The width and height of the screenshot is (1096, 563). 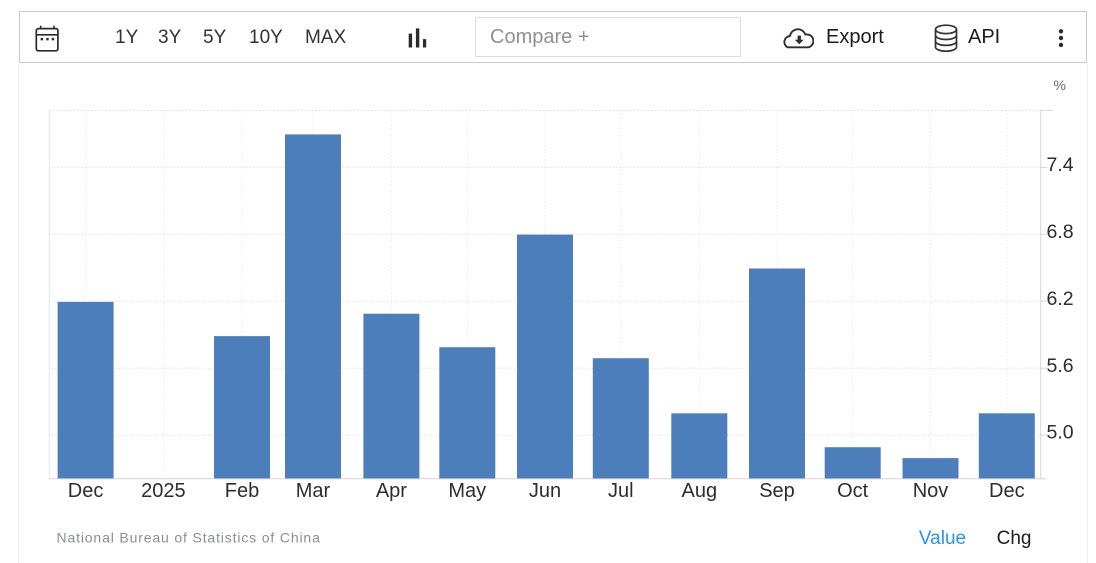 I want to click on svg-text: 7.4, so click(x=1060, y=165).